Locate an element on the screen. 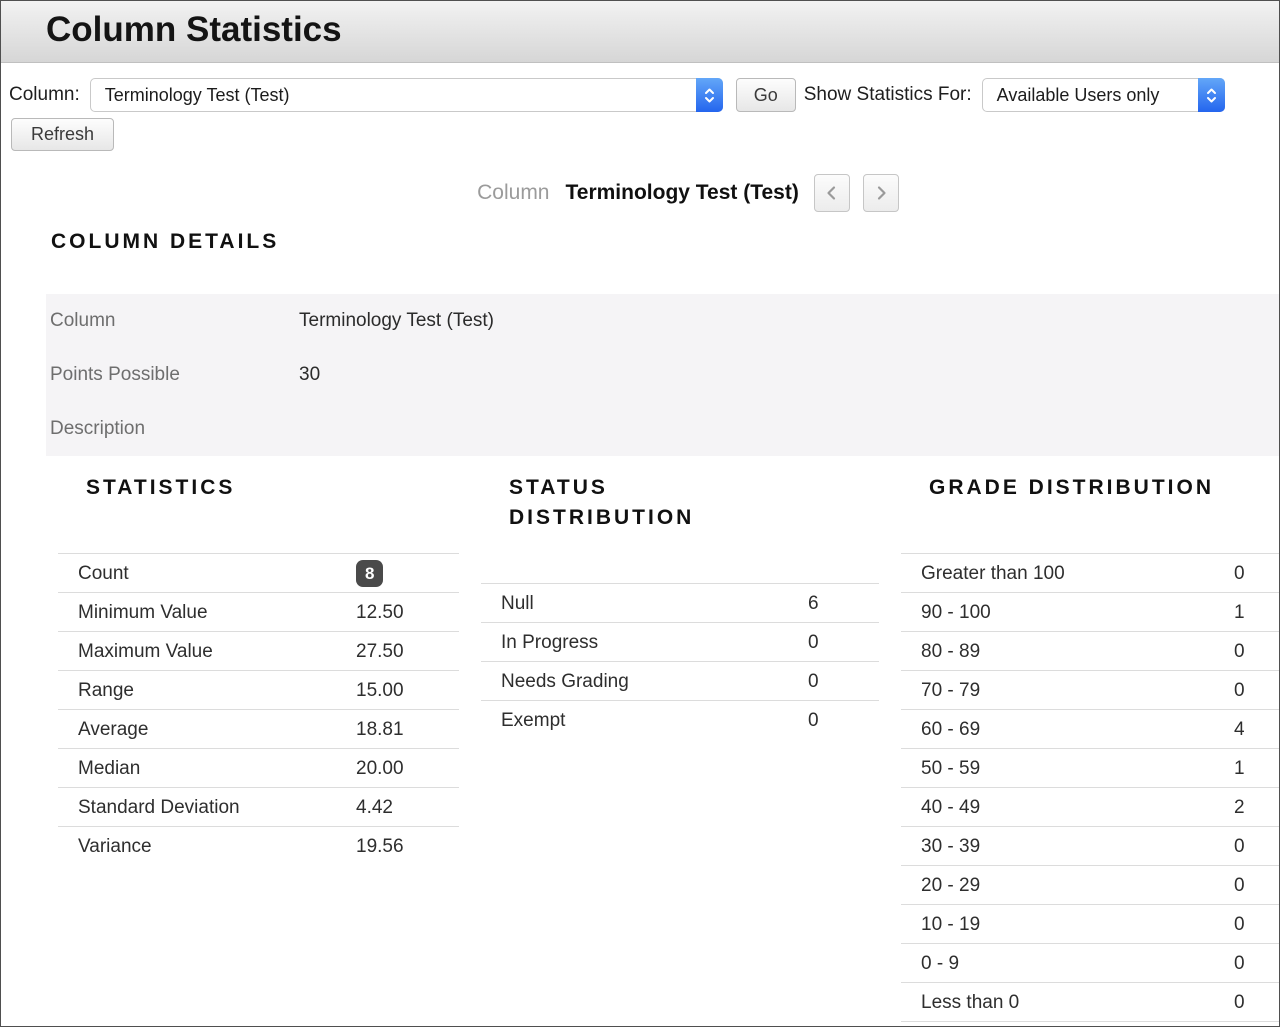  table-row: Minimum Value 12.50 is located at coordinates (258, 611).